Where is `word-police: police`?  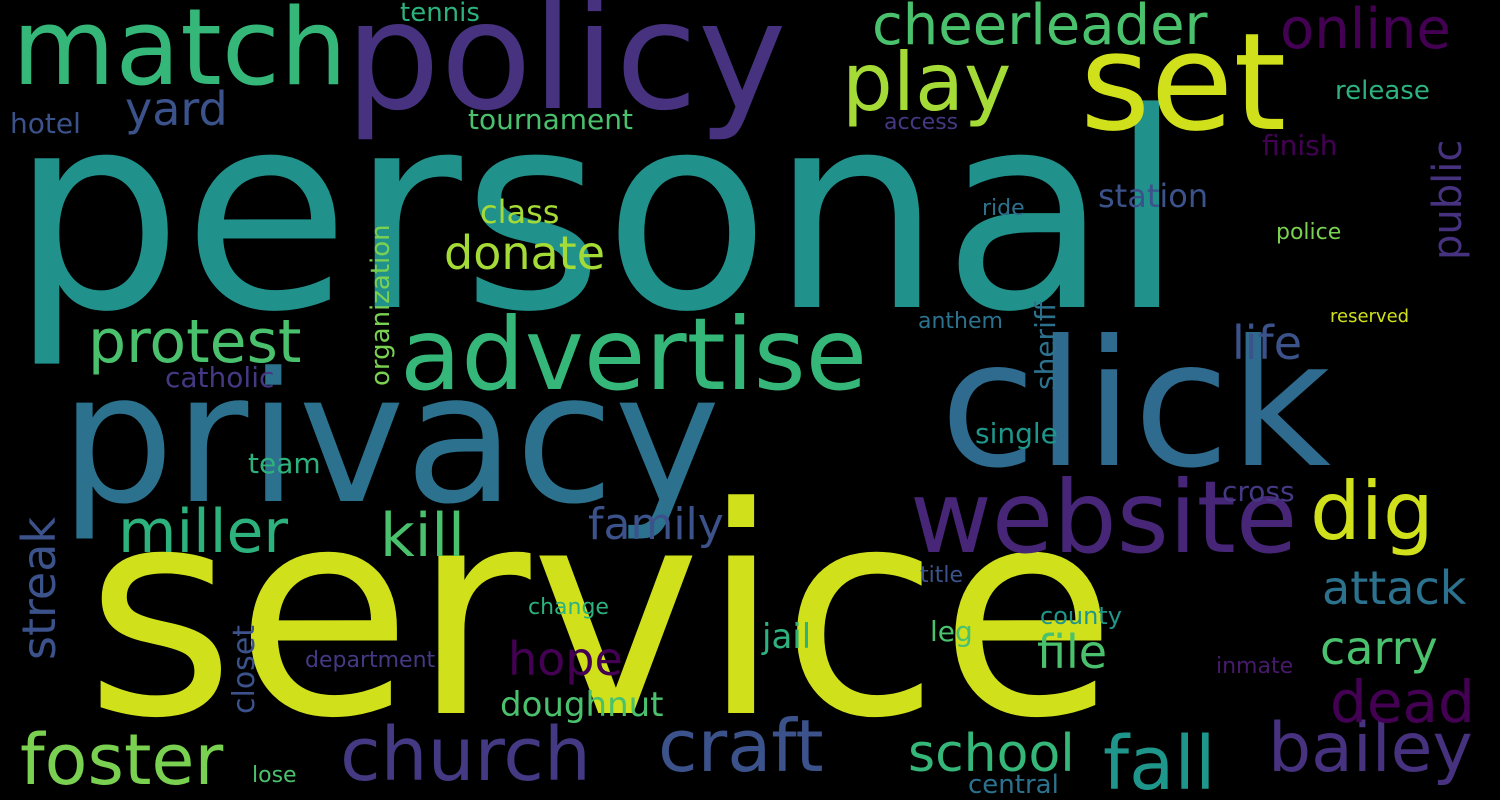 word-police: police is located at coordinates (1309, 232).